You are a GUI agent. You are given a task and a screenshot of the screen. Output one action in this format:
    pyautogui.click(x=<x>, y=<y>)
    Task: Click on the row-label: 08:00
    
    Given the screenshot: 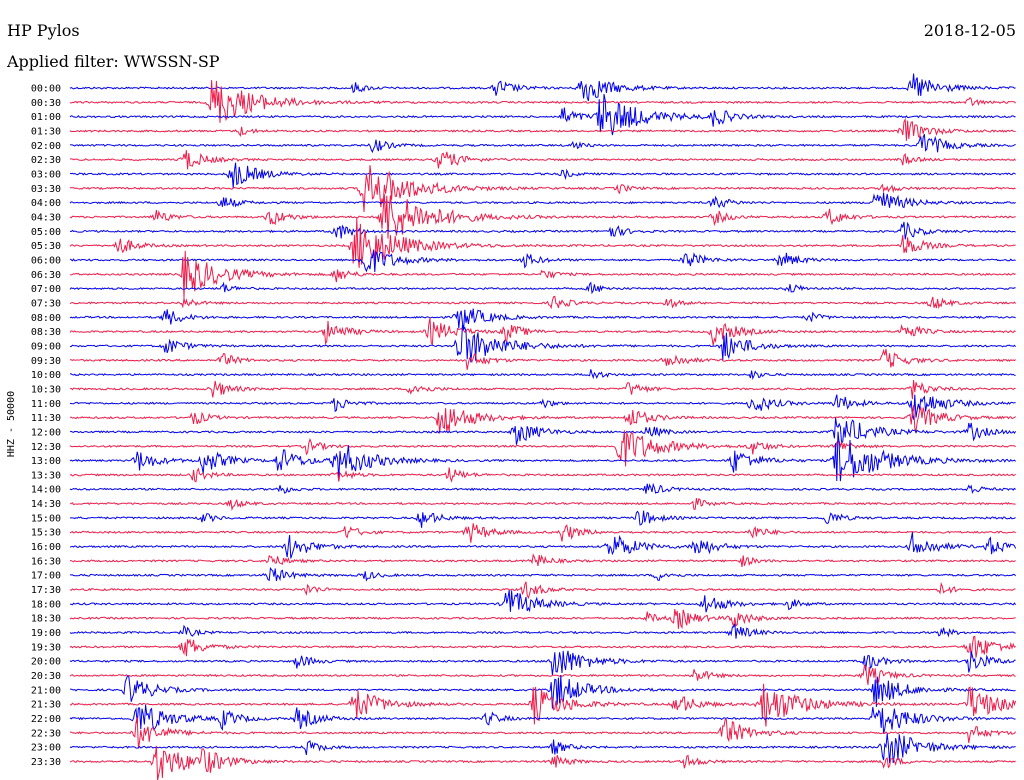 What is the action you would take?
    pyautogui.click(x=46, y=318)
    